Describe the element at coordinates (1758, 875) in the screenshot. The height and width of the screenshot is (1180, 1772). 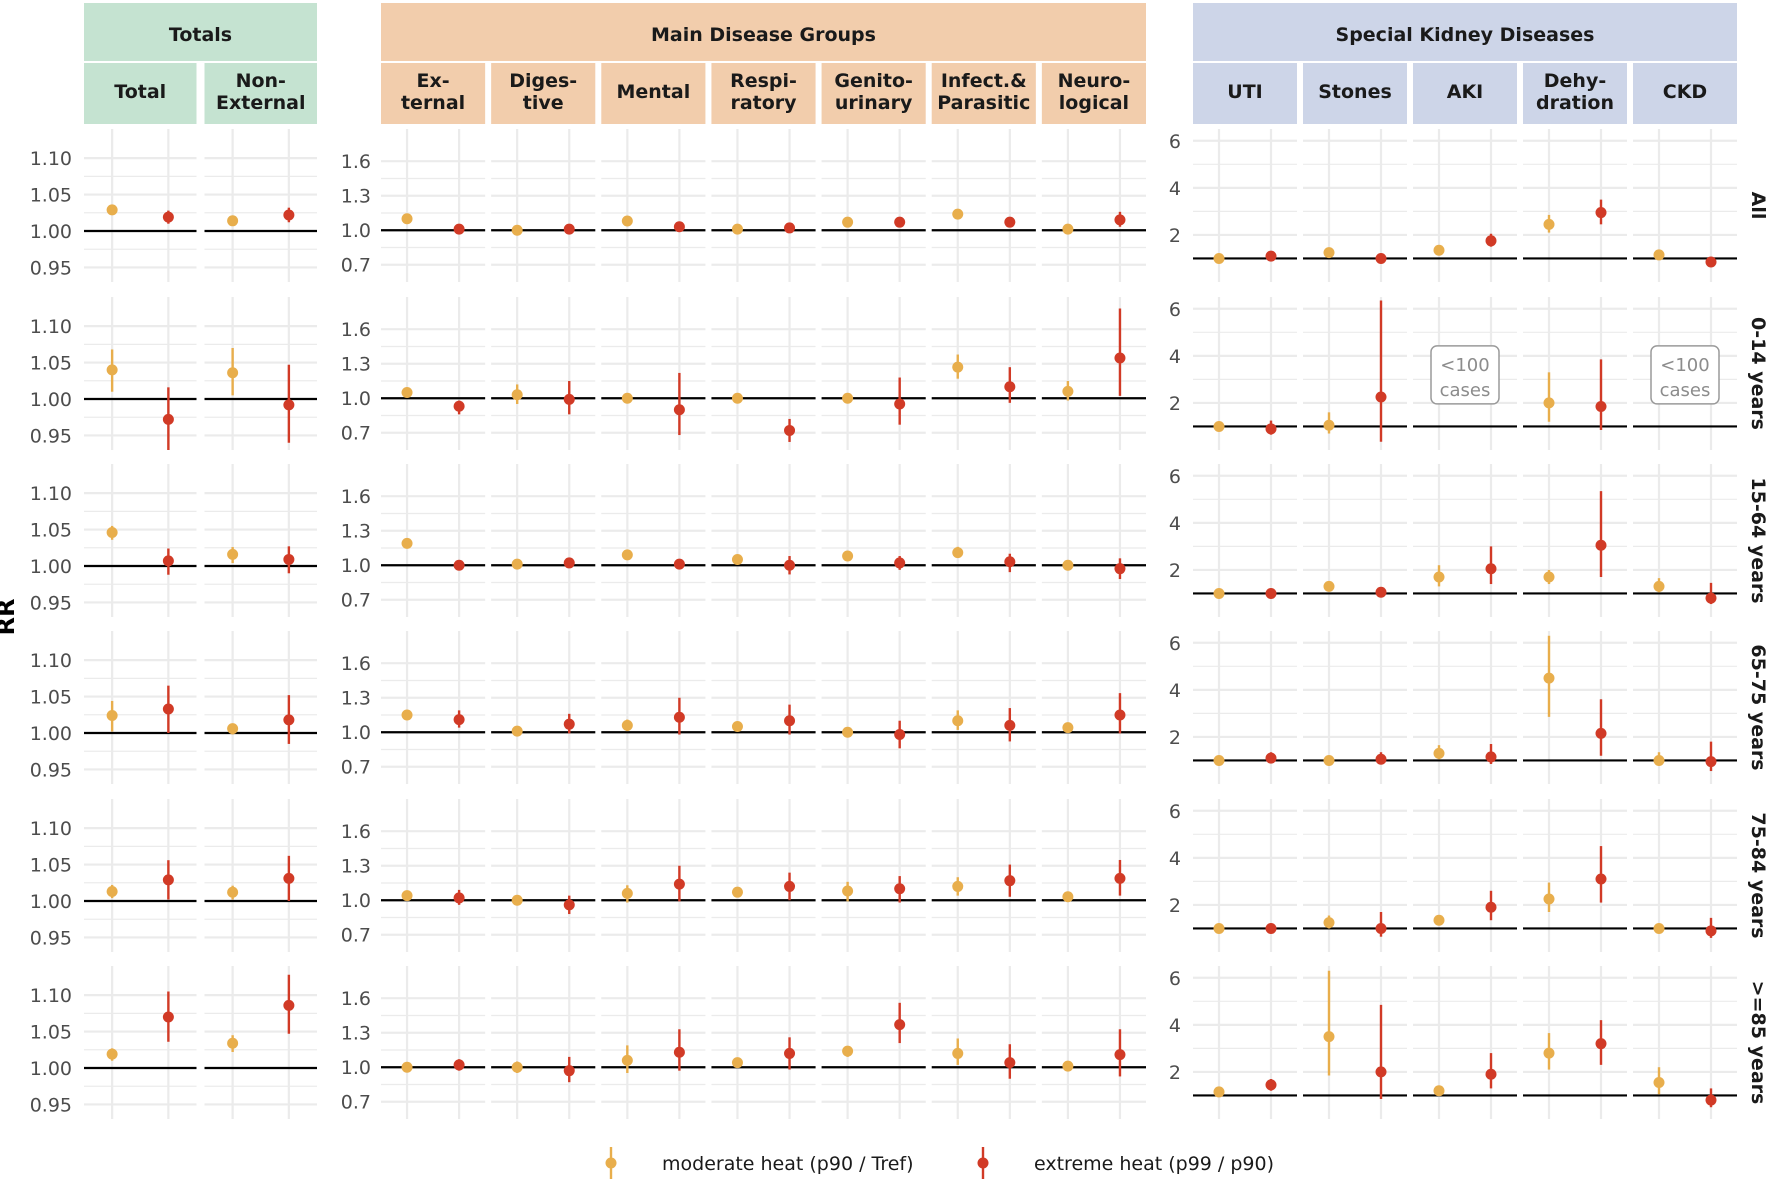
I see `row-label: 75-84 years` at that location.